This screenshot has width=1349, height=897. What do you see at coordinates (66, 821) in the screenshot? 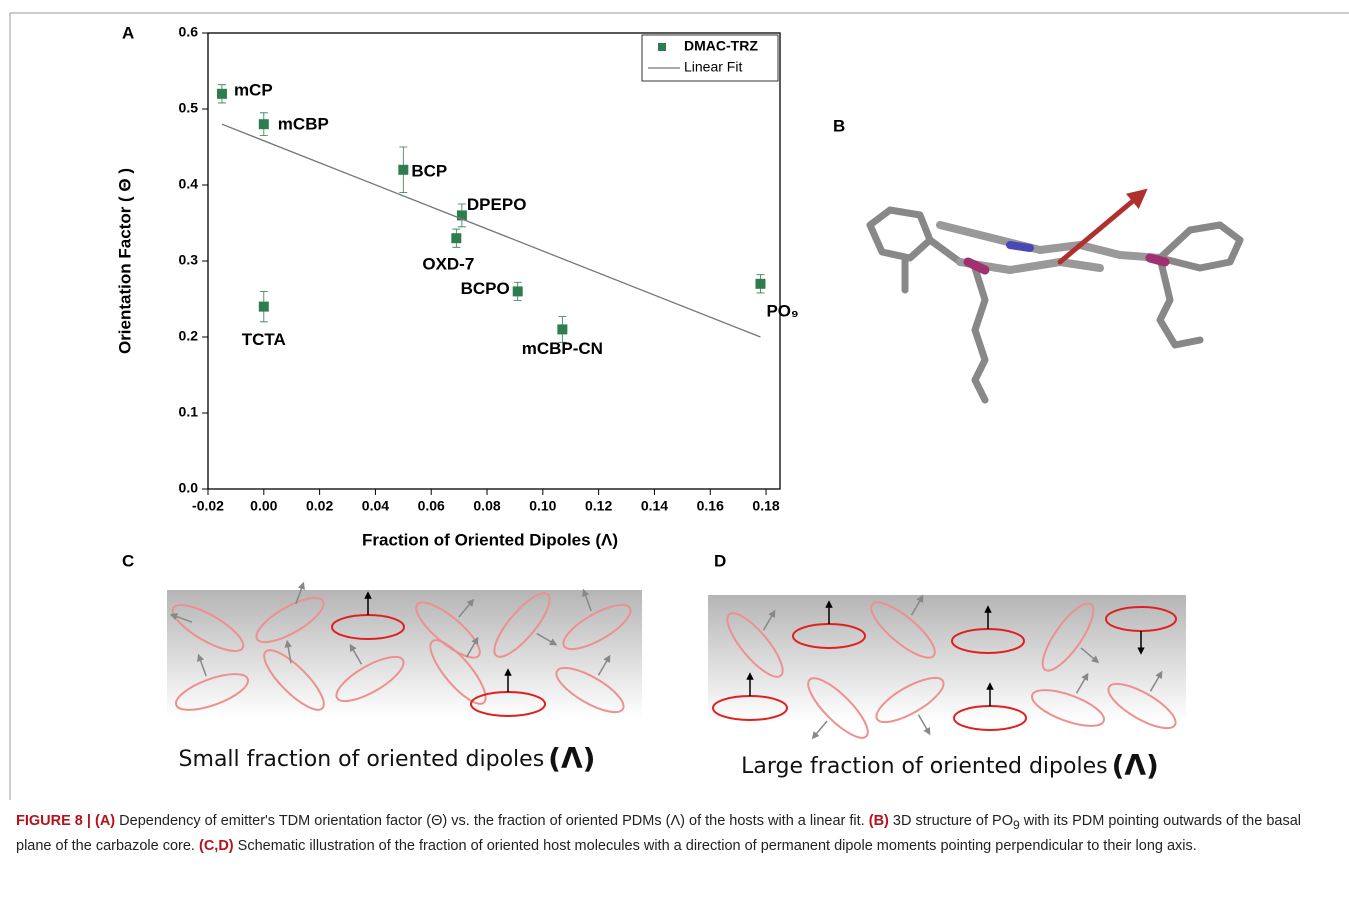
I see `caption-label: FIGURE 8 | (A)` at bounding box center [66, 821].